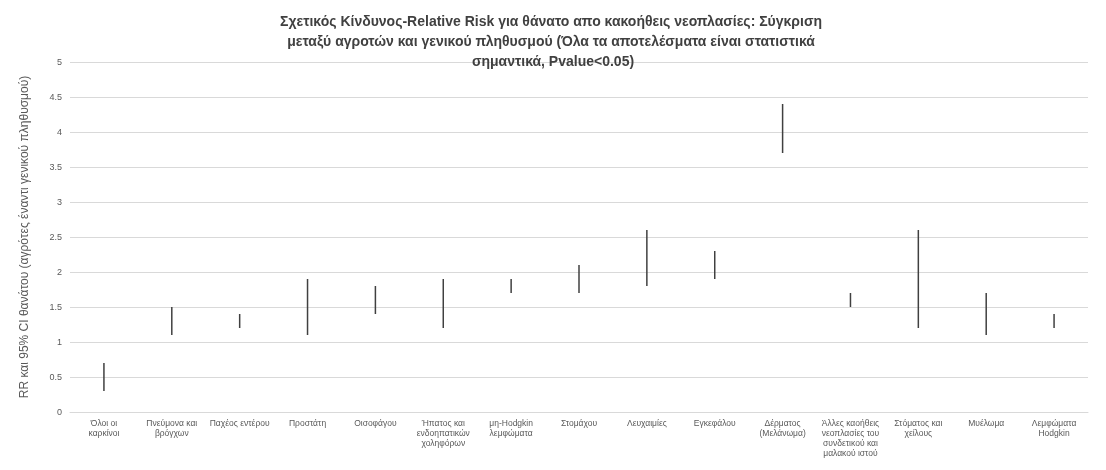 This screenshot has height=470, width=1106. What do you see at coordinates (782, 428) in the screenshot?
I see `x-tick-label: Δέρματος (Μελάνωμα)` at bounding box center [782, 428].